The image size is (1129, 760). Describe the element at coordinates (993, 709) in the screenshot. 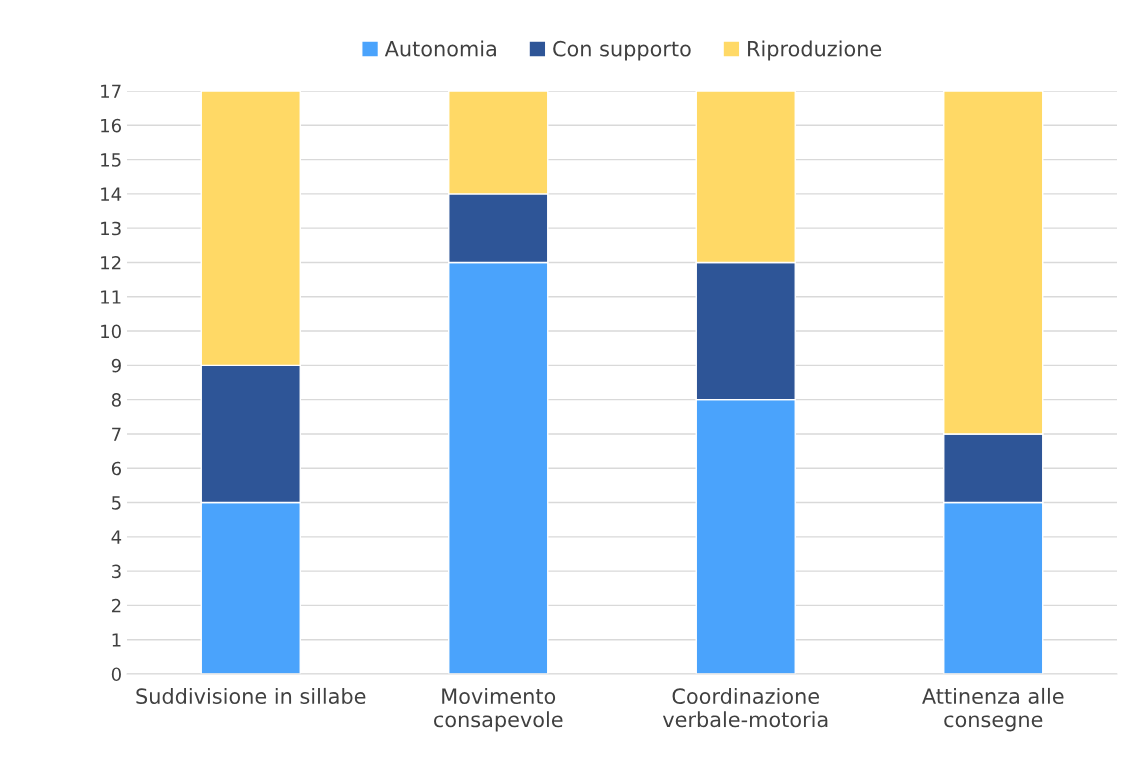

I see `x-tick-label: Attinenza alle consegne` at that location.